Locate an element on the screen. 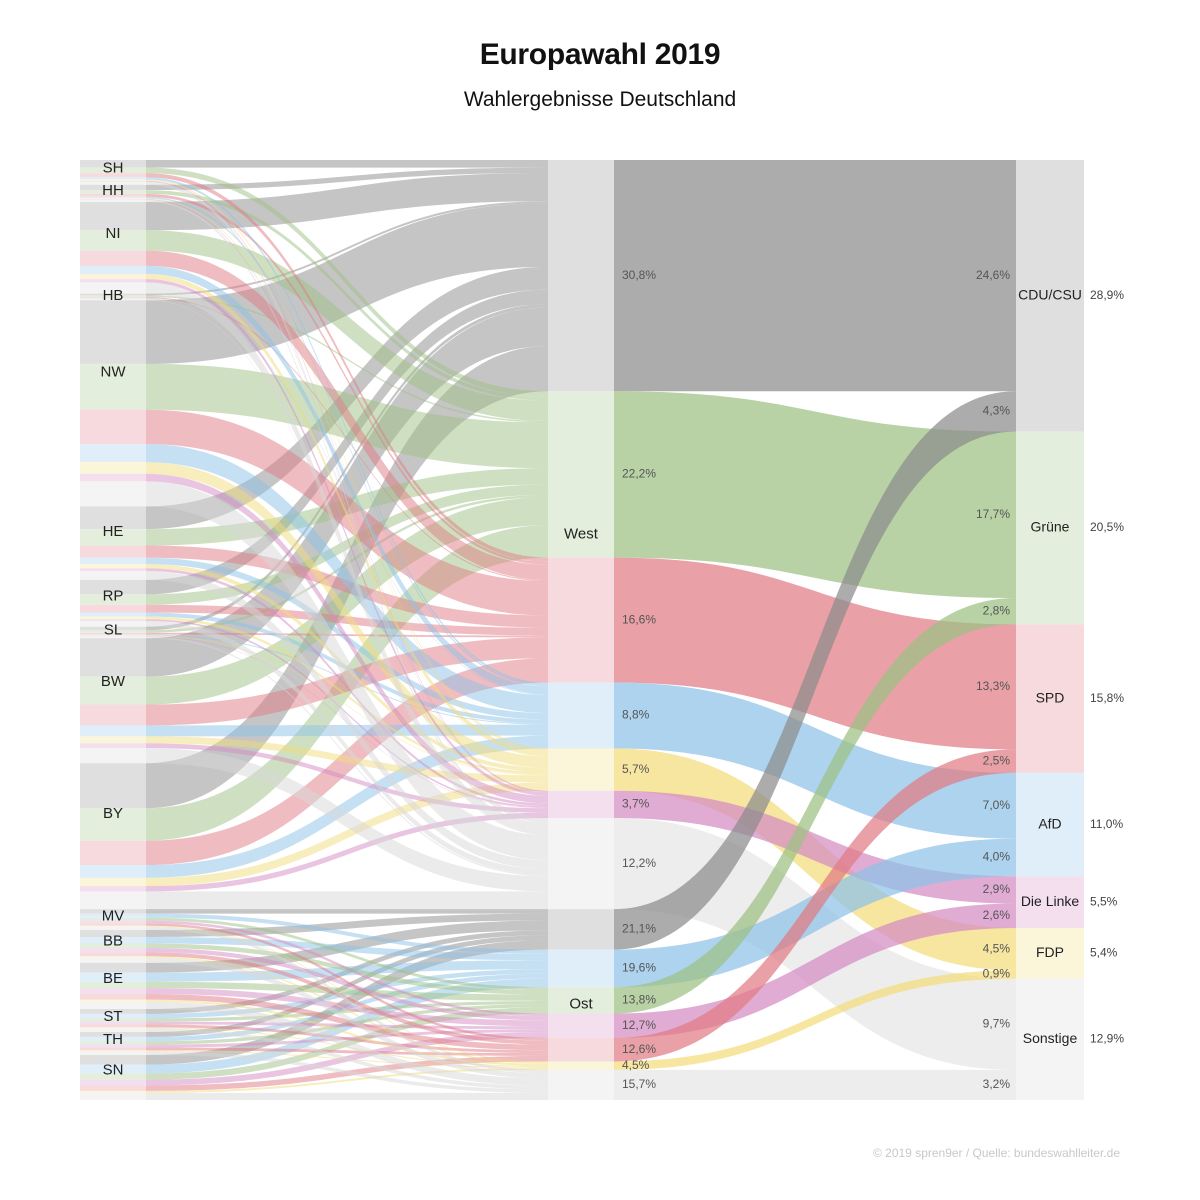 This screenshot has height=1200, width=1200. link-hb-afd is located at coordinates (347, 496).